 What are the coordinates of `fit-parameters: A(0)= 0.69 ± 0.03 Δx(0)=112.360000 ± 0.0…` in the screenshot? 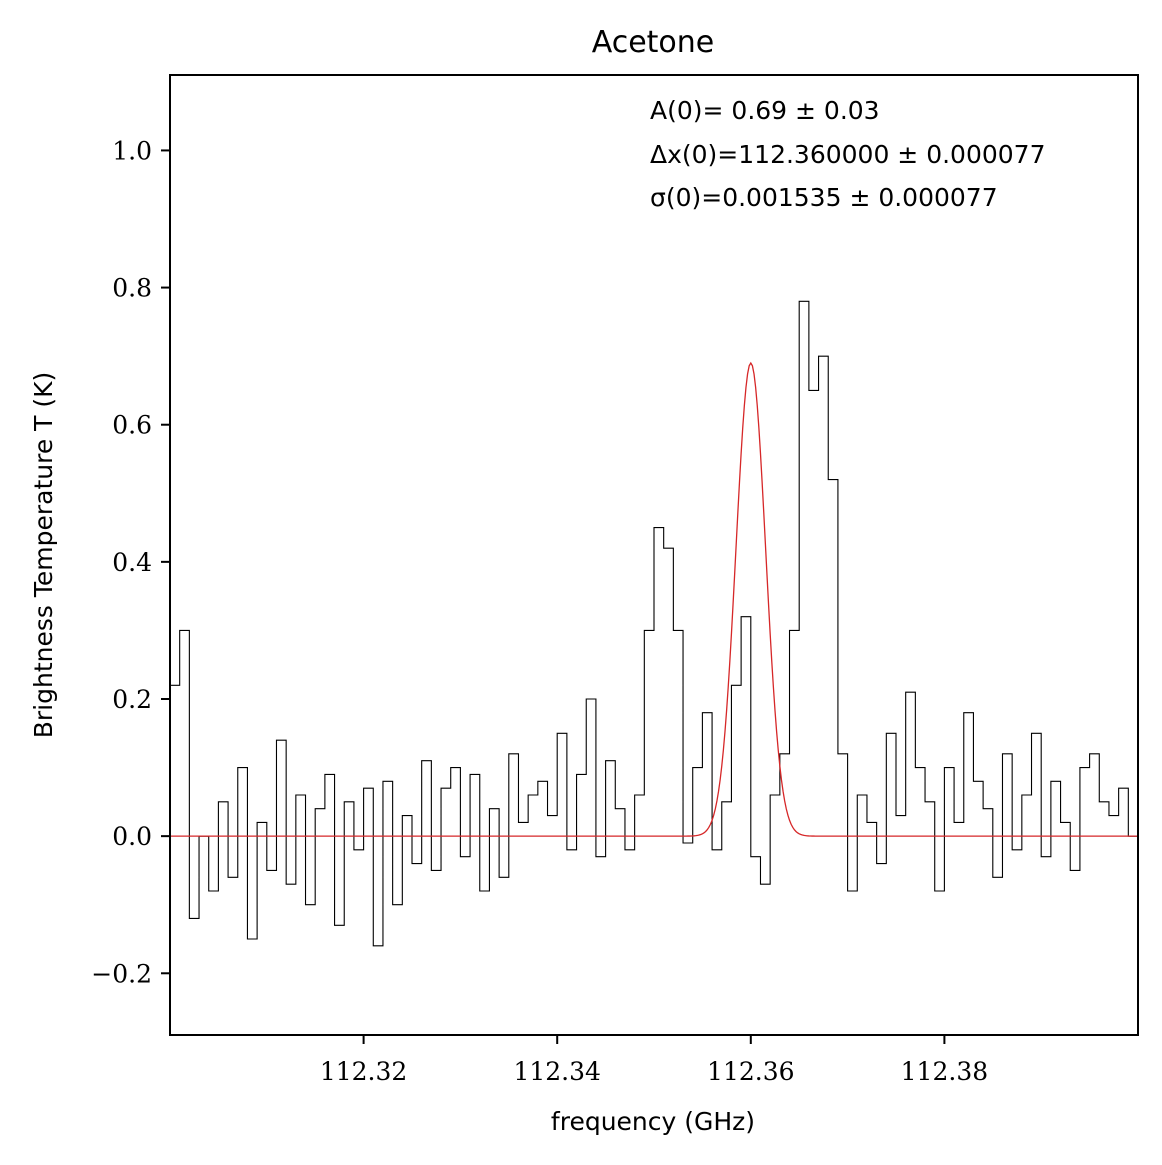 It's located at (847, 154).